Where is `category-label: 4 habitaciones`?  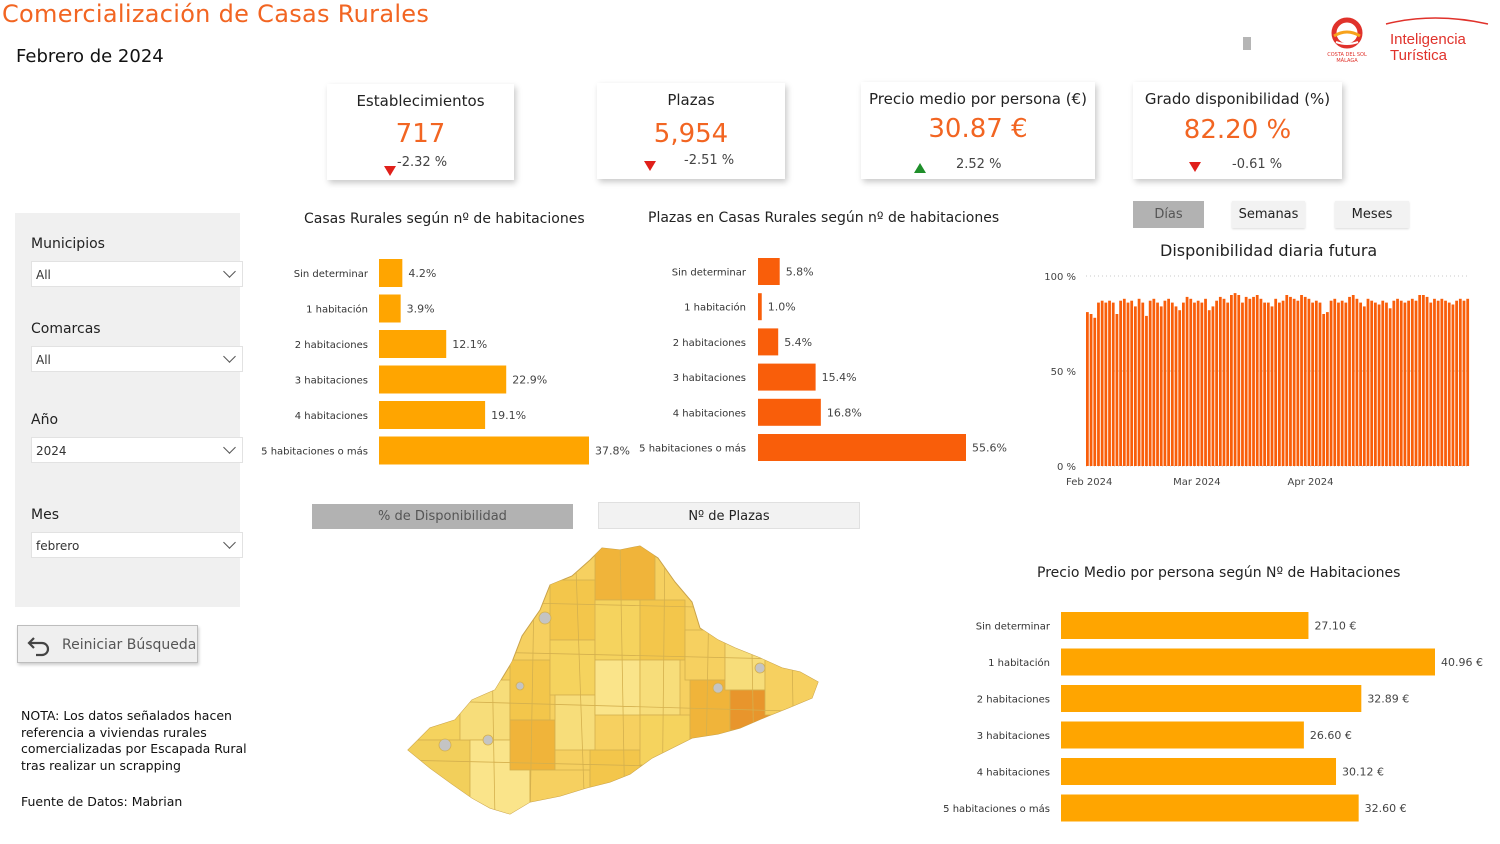 category-label: 4 habitaciones is located at coordinates (709, 413).